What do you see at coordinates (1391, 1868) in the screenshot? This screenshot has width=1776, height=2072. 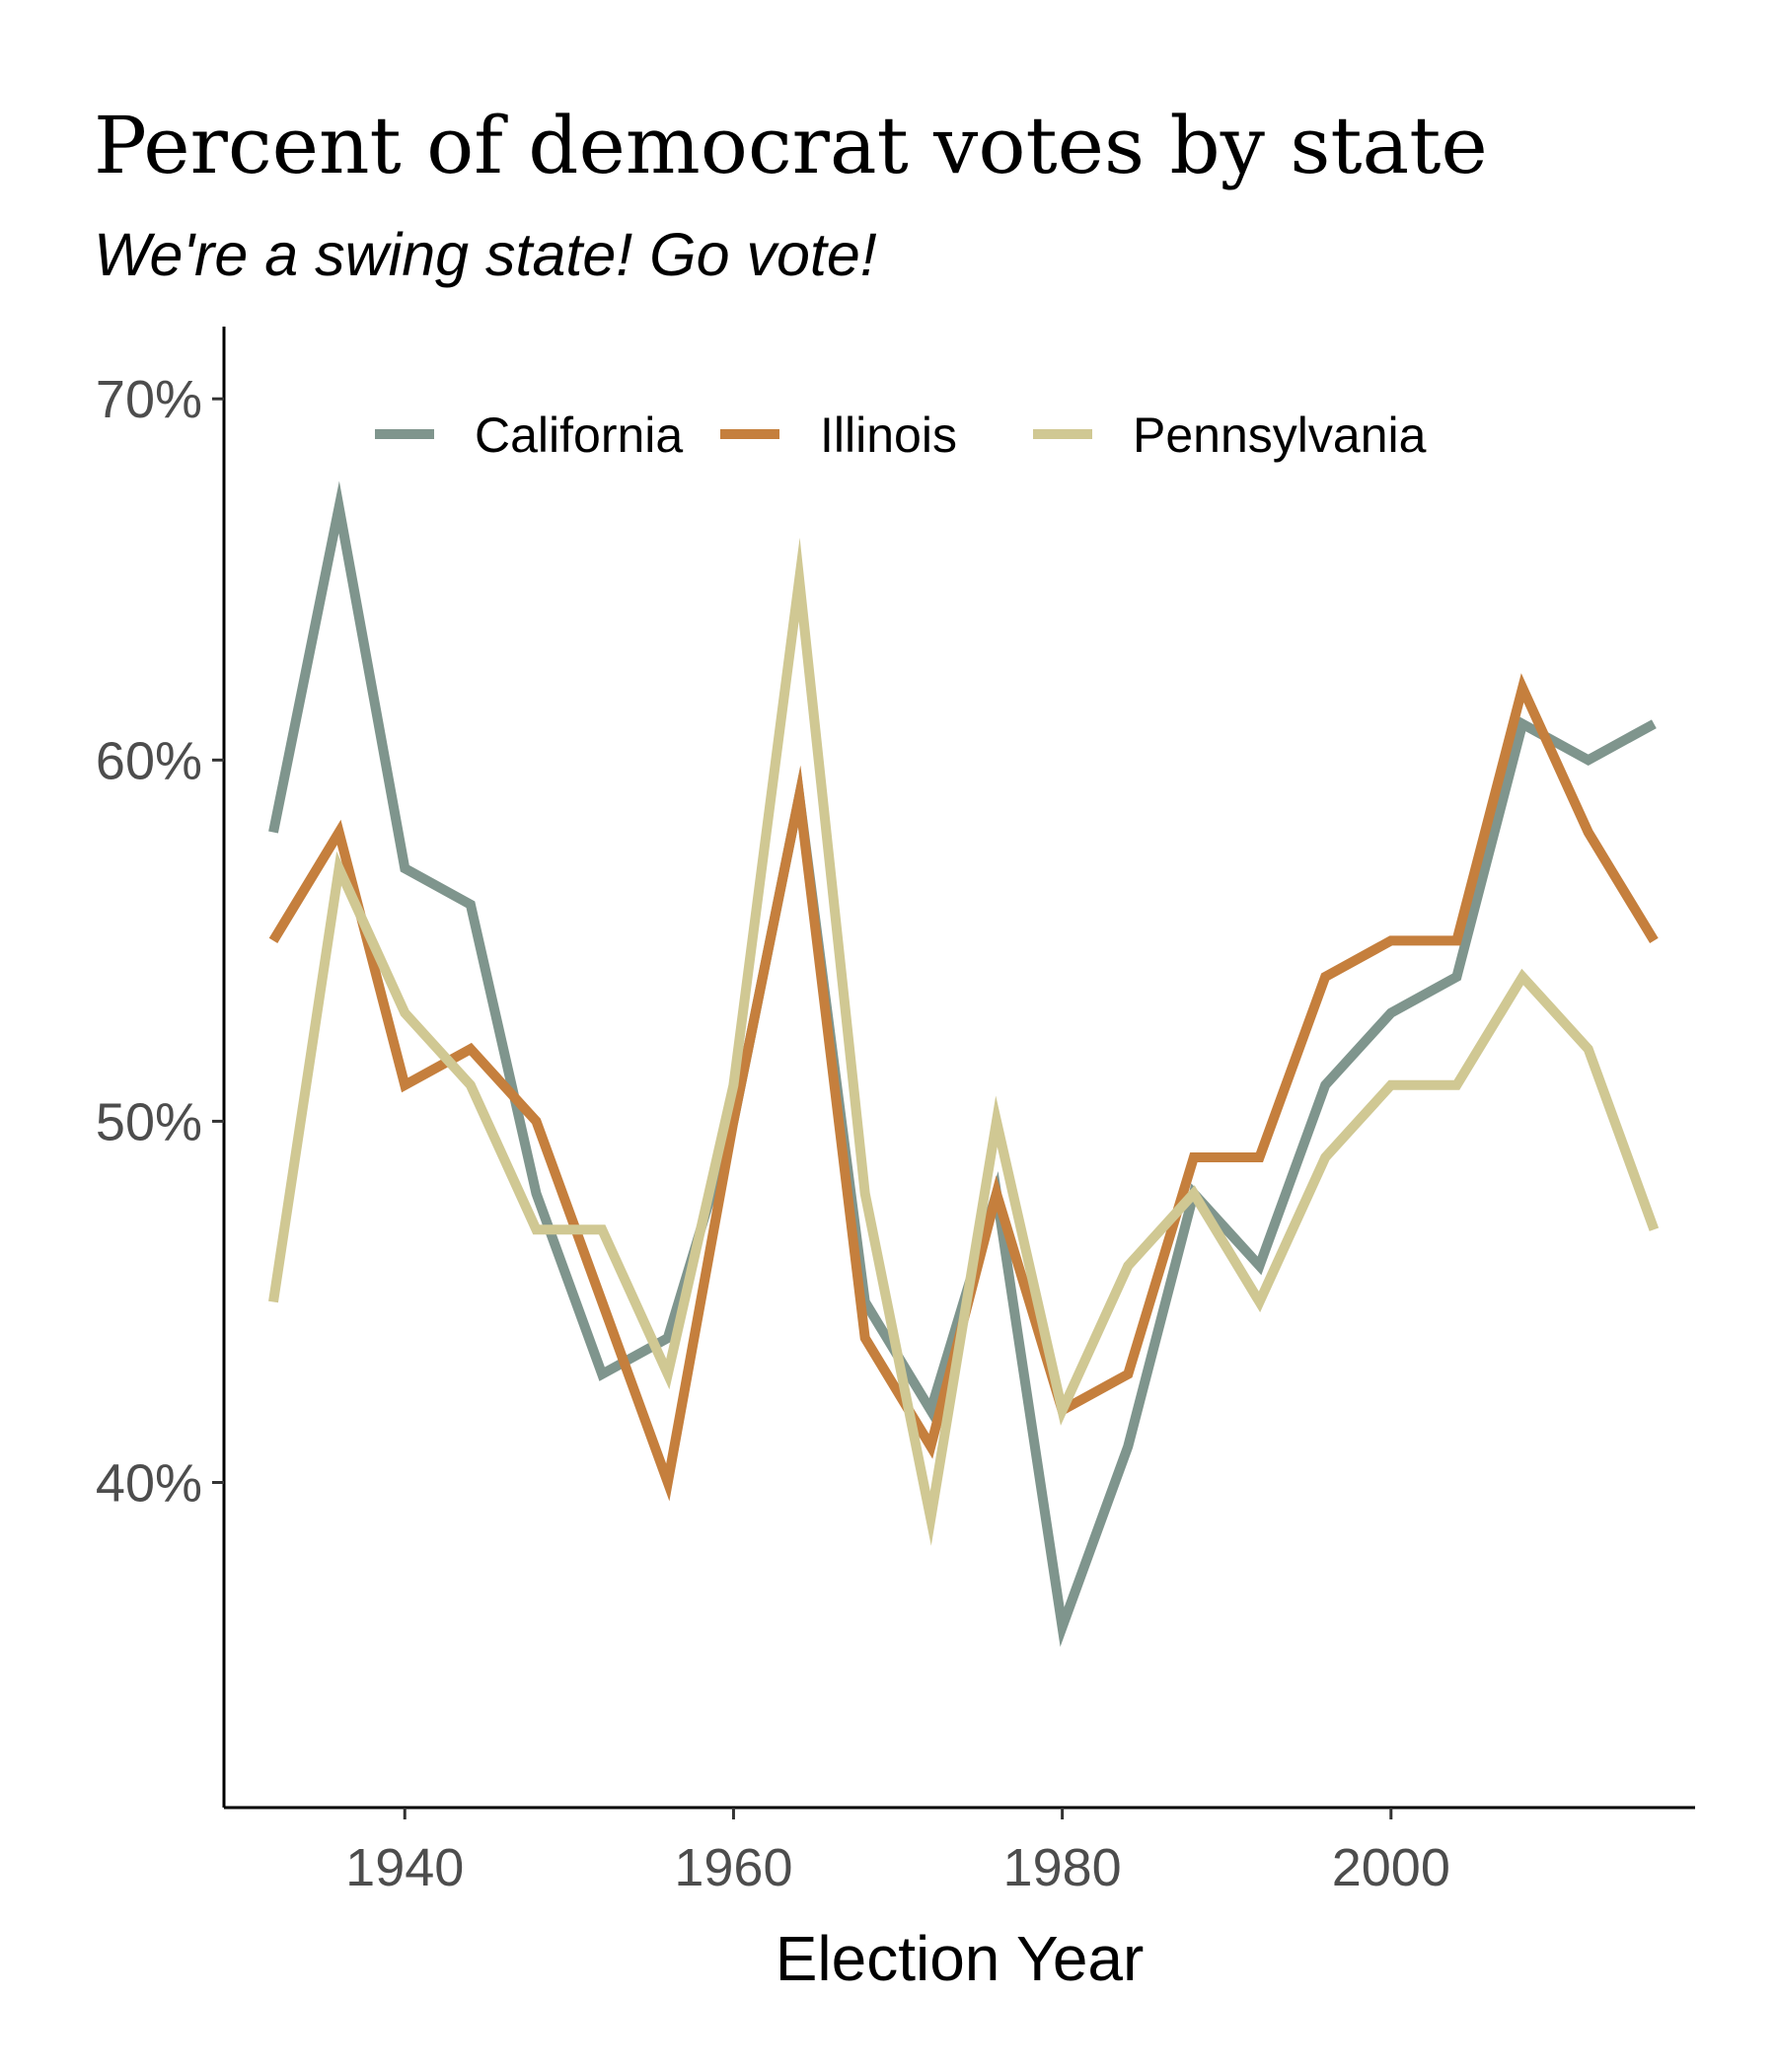 I see `x-tick-label: 2000` at bounding box center [1391, 1868].